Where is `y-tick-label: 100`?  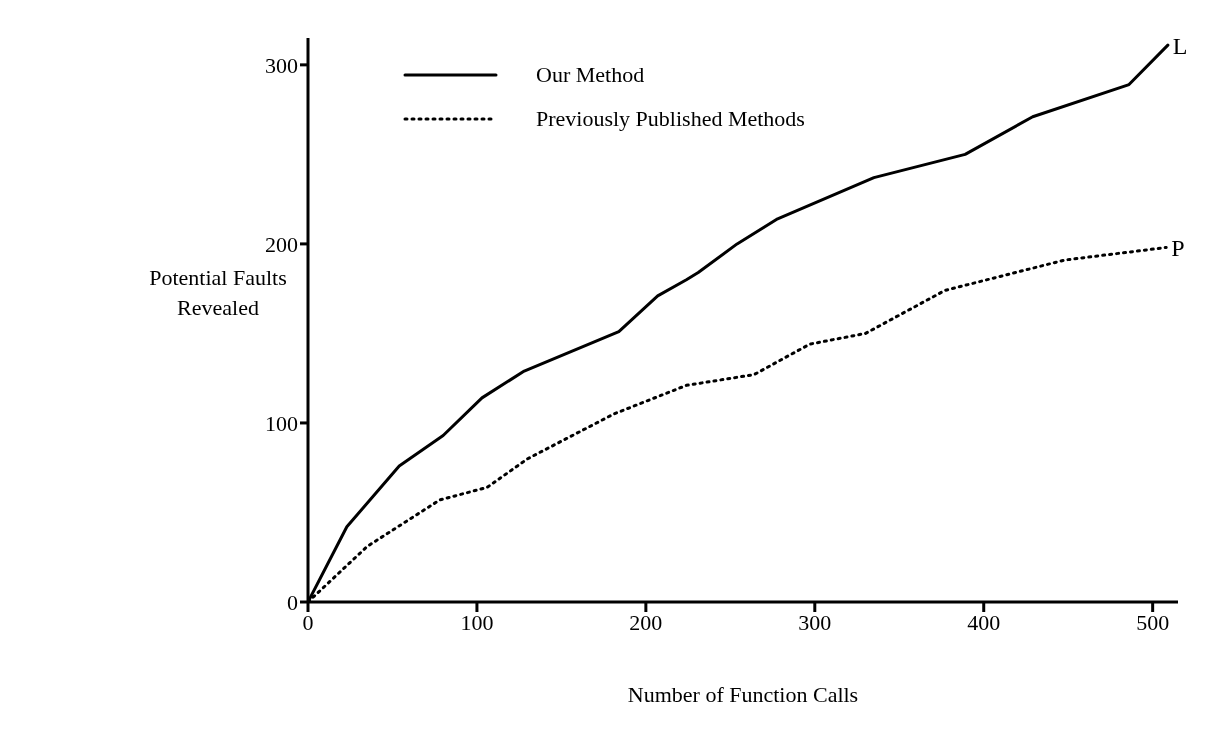 y-tick-label: 100 is located at coordinates (281, 423).